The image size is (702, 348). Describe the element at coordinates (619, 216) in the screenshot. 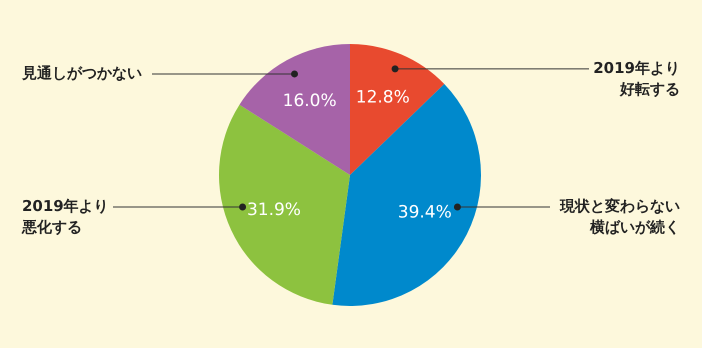

I see `slice-label: 現状と変わらない横ばいが続く` at that location.